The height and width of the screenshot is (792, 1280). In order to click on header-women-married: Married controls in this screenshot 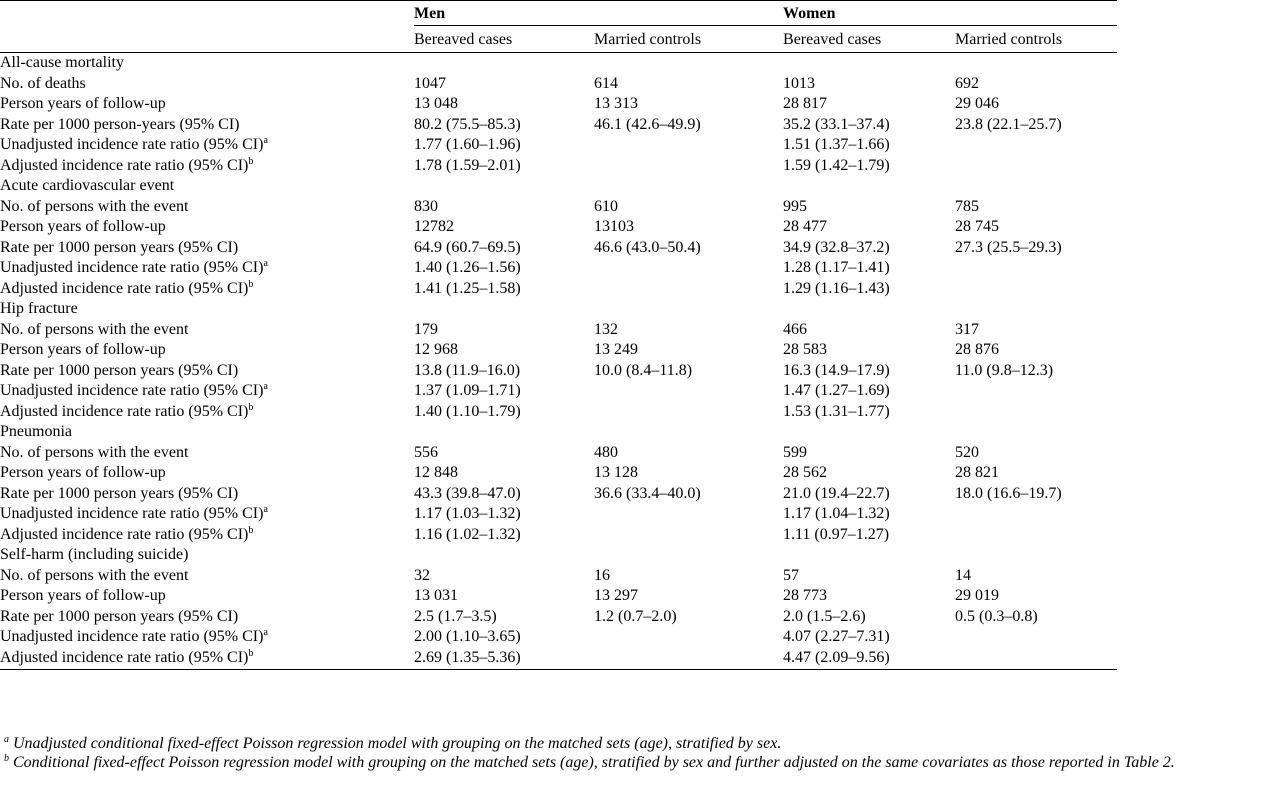, I will do `click(1036, 39)`.